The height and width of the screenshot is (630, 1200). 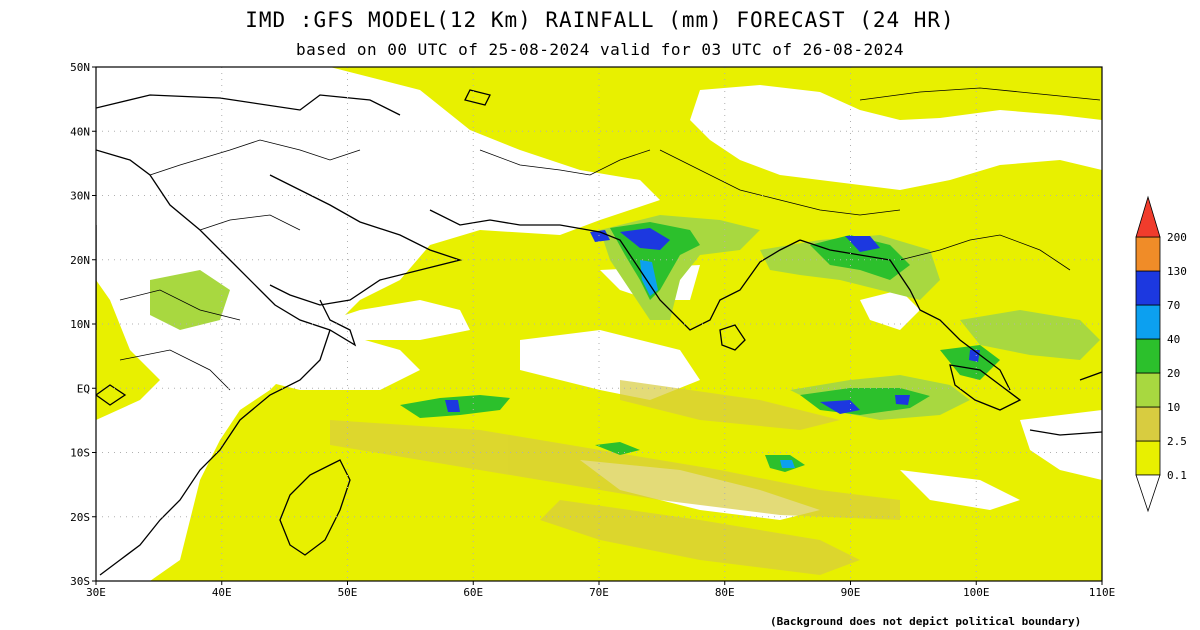 What do you see at coordinates (222, 592) in the screenshot?
I see `lon-tick-label: 40E` at bounding box center [222, 592].